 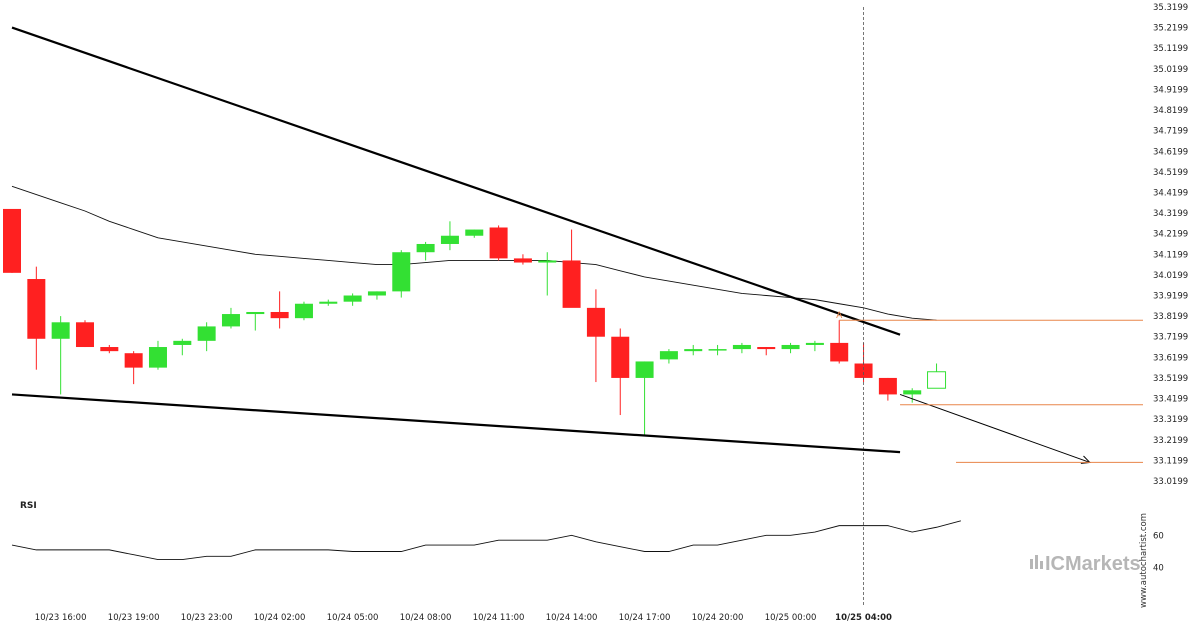 I want to click on forecast-arrow-line, so click(x=994, y=428).